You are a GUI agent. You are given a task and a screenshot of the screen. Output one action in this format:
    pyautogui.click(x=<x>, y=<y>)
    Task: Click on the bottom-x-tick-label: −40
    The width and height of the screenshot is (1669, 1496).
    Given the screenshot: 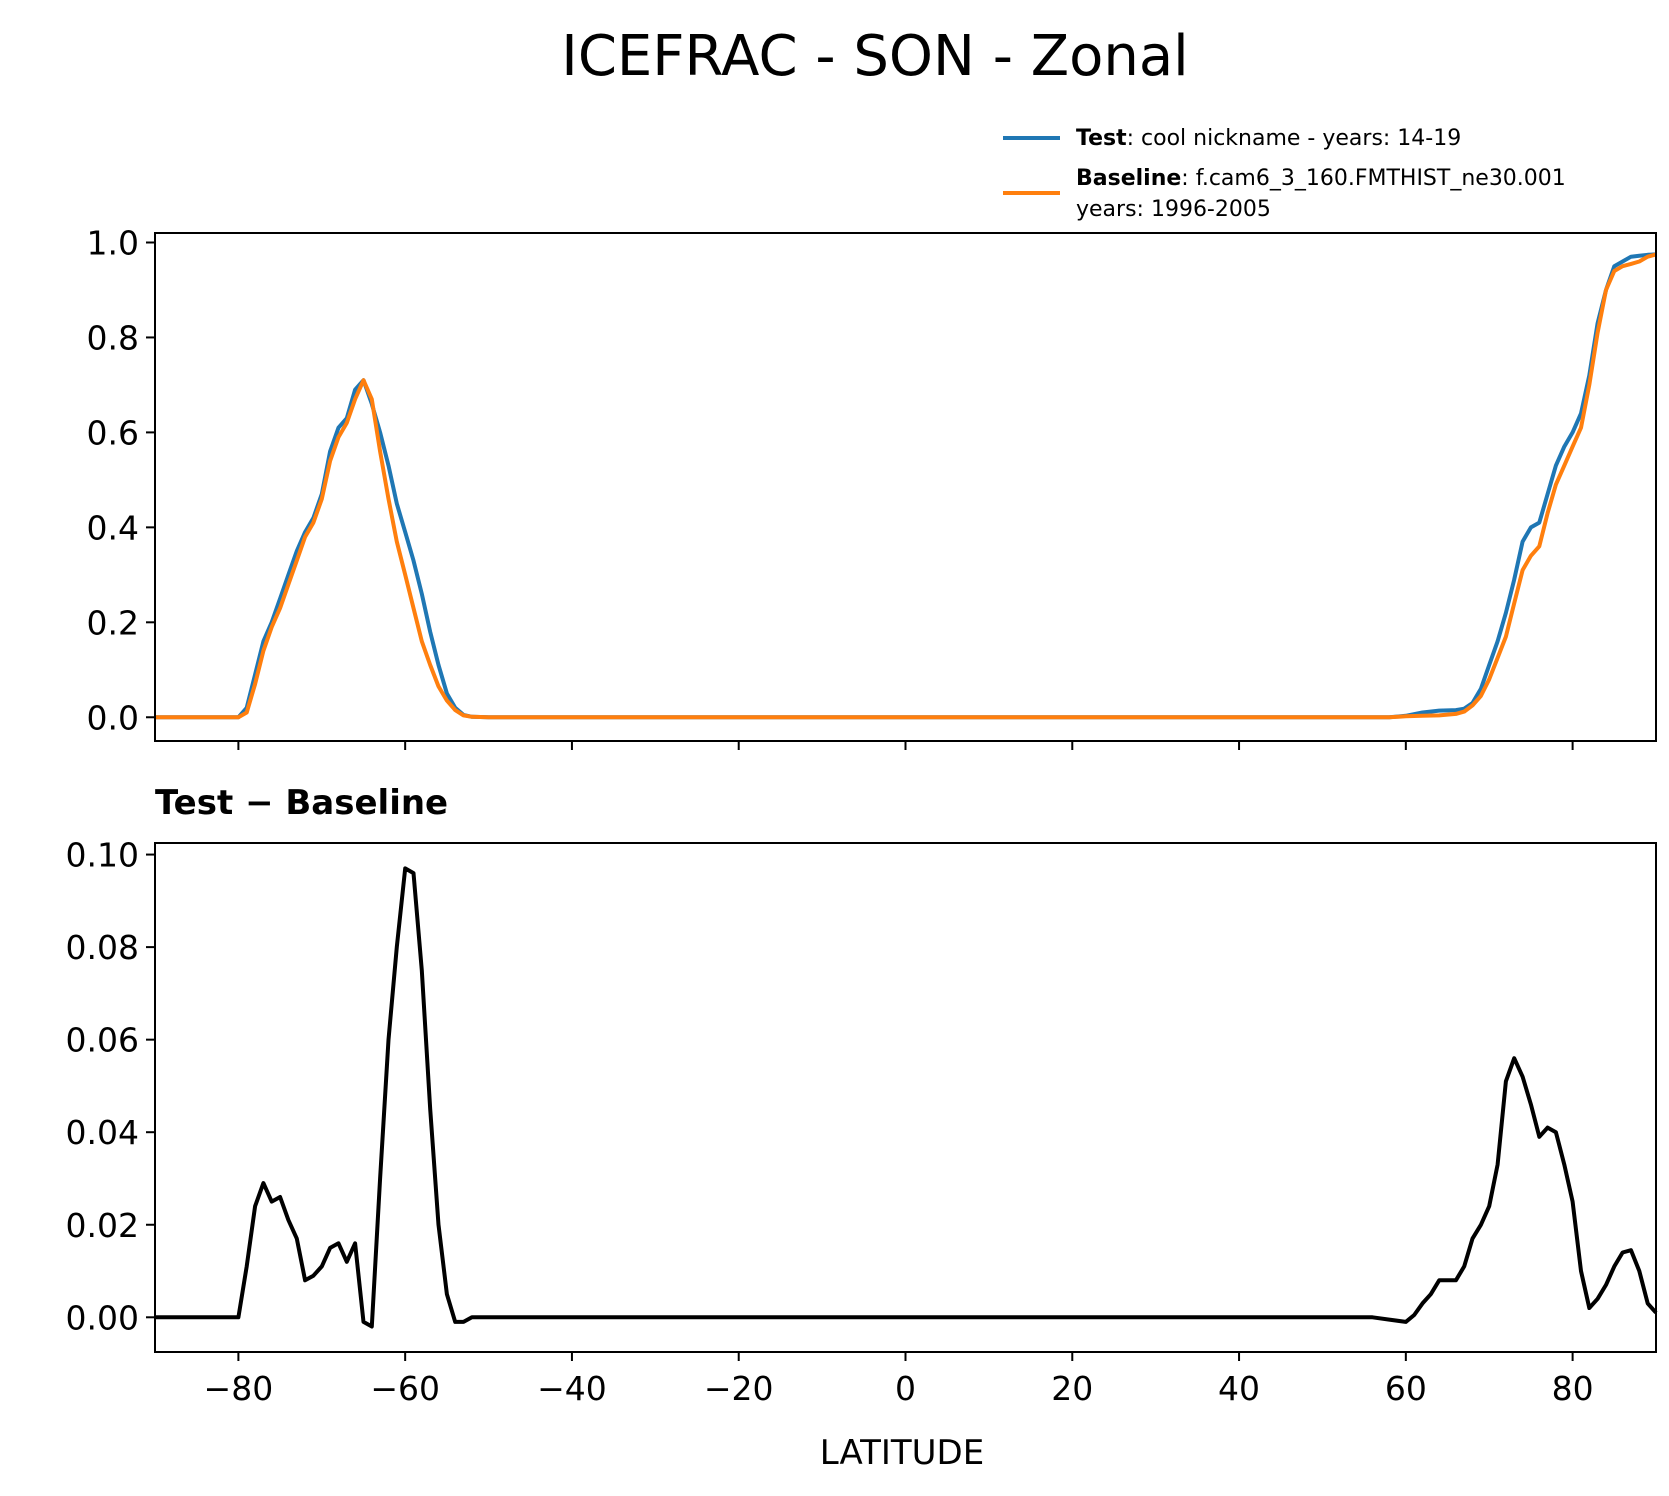 What is the action you would take?
    pyautogui.click(x=572, y=1388)
    